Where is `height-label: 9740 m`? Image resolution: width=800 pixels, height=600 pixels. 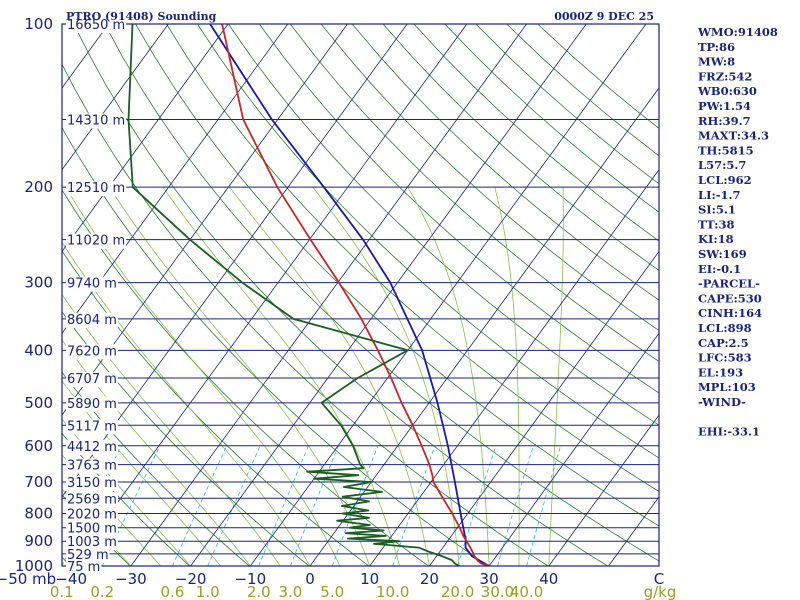
height-label: 9740 m is located at coordinates (92, 284).